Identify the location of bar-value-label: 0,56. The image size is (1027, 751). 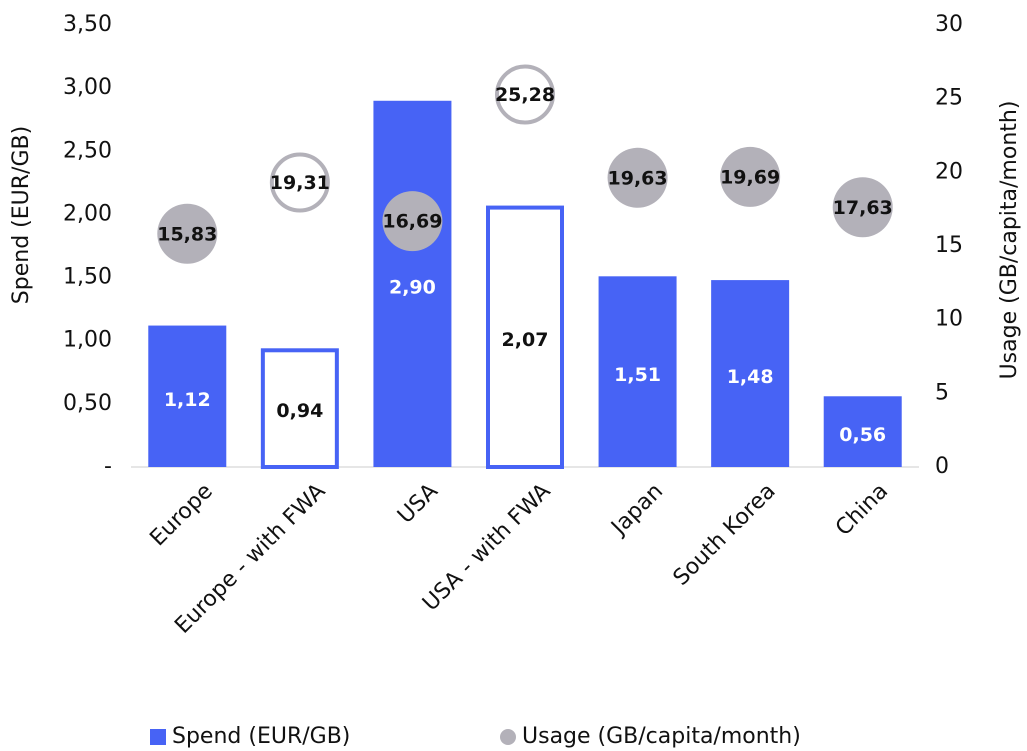
(862, 435).